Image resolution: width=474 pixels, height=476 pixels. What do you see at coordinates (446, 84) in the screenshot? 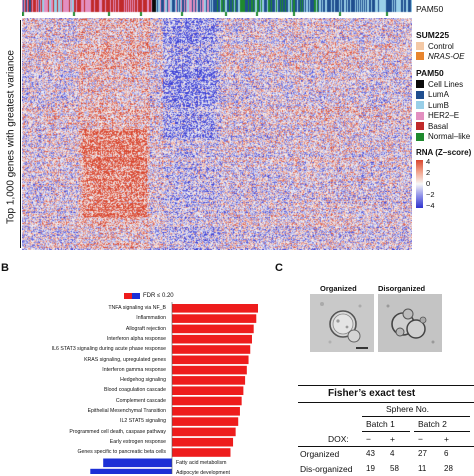
I see `legend-item-label: Cell Lines` at bounding box center [446, 84].